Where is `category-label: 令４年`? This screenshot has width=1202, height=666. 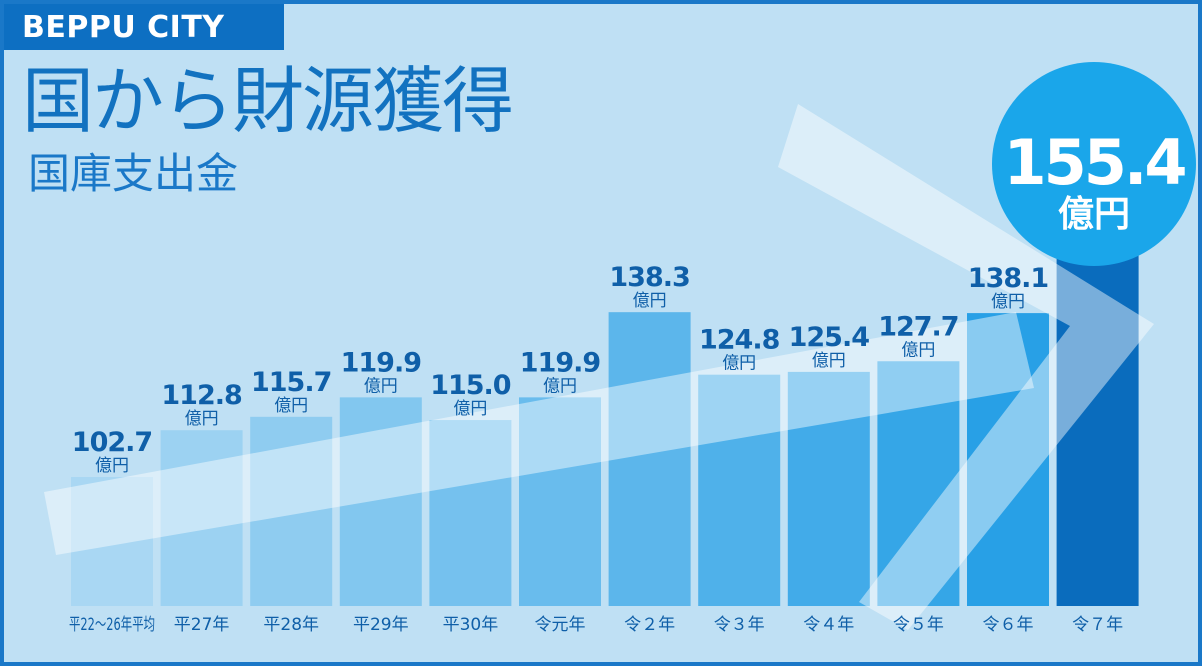
category-label: 令４年 is located at coordinates (828, 625).